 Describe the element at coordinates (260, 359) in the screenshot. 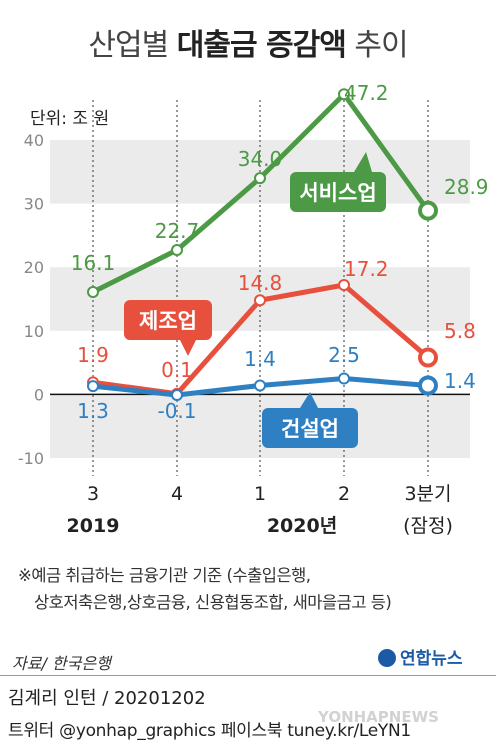

I see `data-label-construction-2: 1.4` at that location.